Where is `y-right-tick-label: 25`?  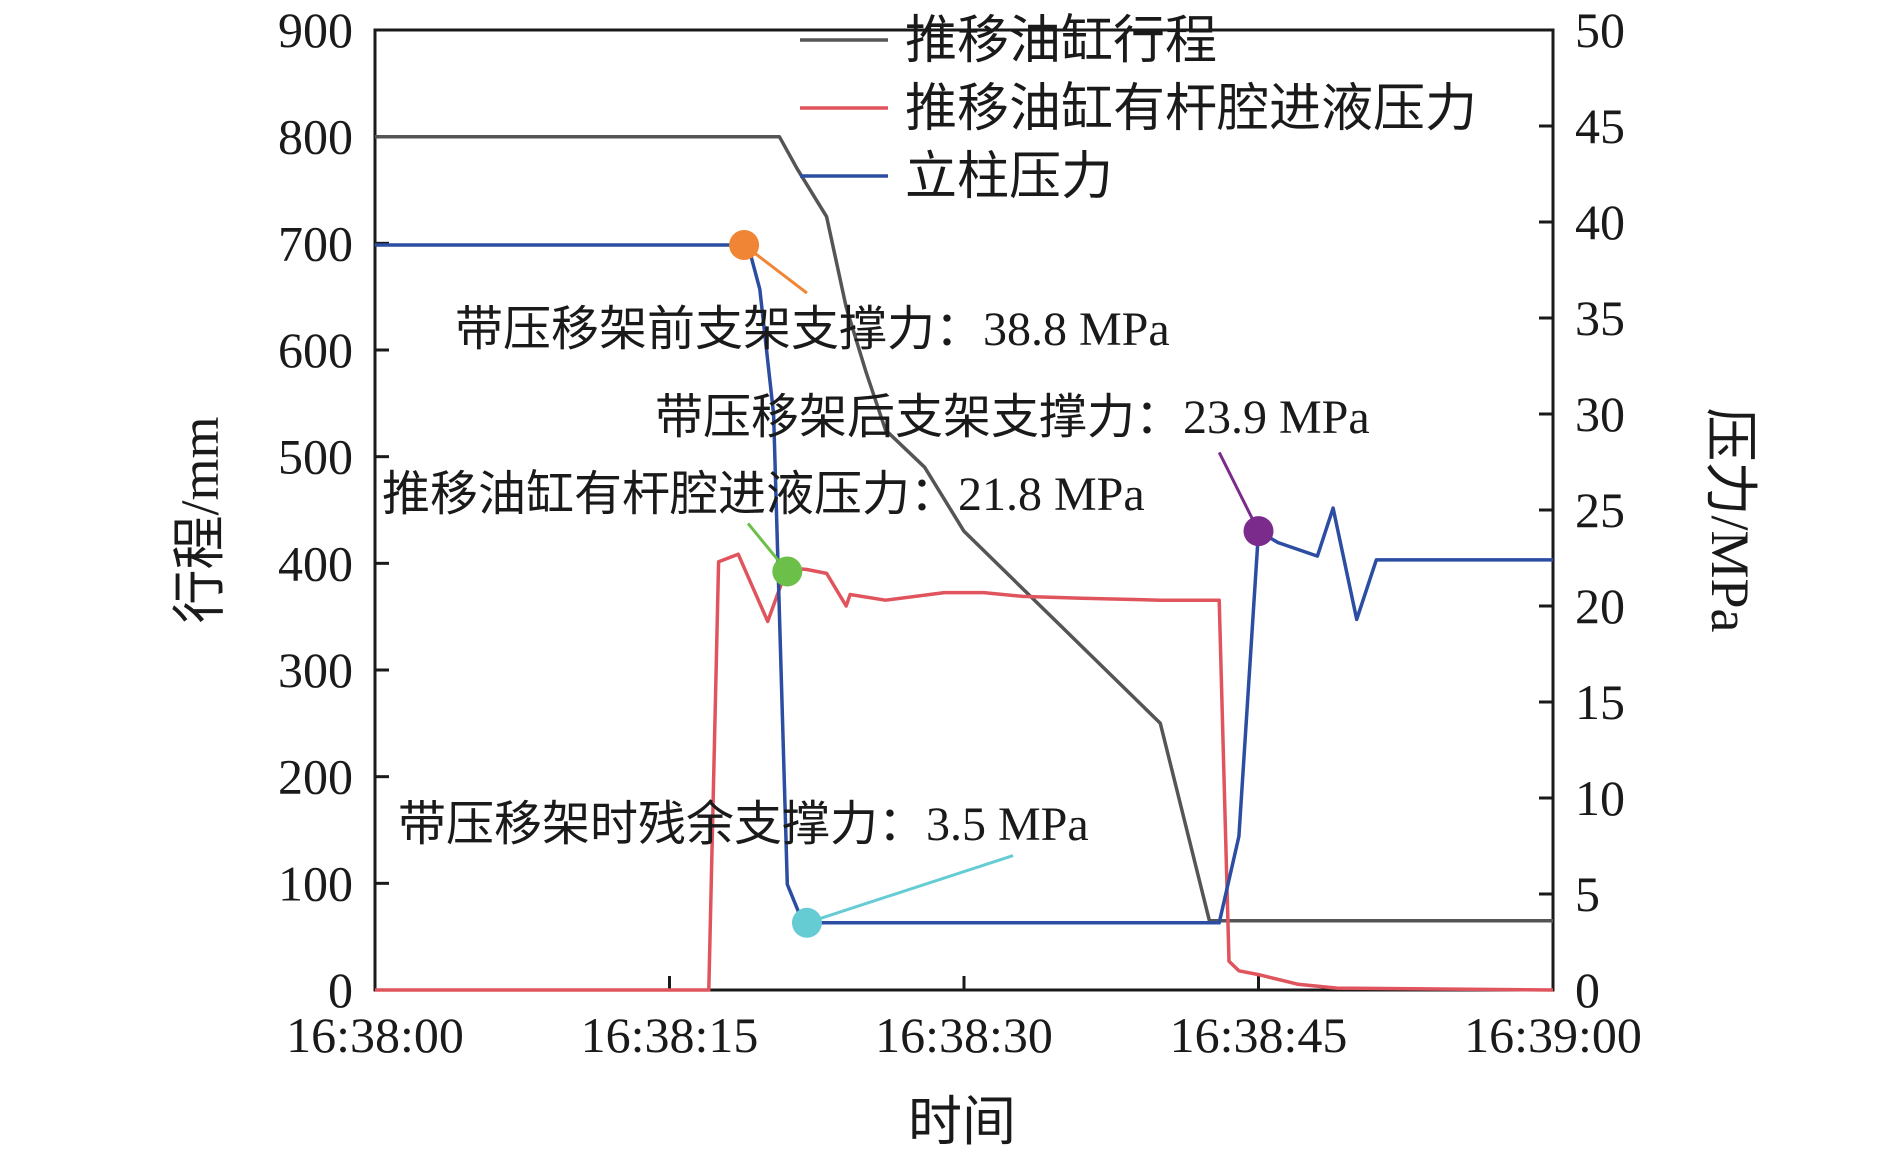
y-right-tick-label: 25 is located at coordinates (1600, 510).